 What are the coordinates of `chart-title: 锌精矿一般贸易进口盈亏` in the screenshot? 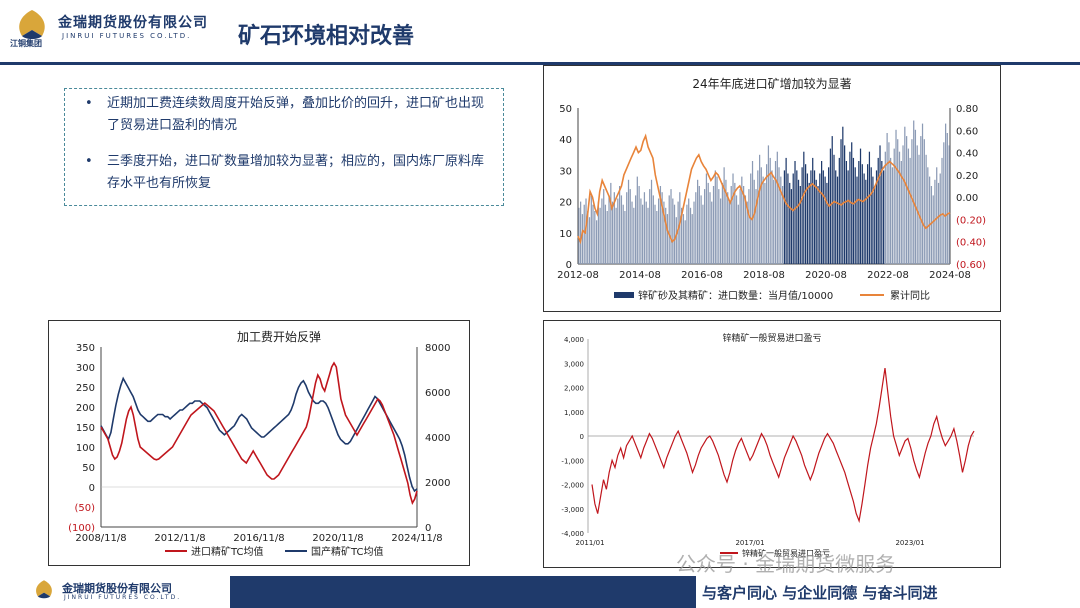 It's located at (771, 338).